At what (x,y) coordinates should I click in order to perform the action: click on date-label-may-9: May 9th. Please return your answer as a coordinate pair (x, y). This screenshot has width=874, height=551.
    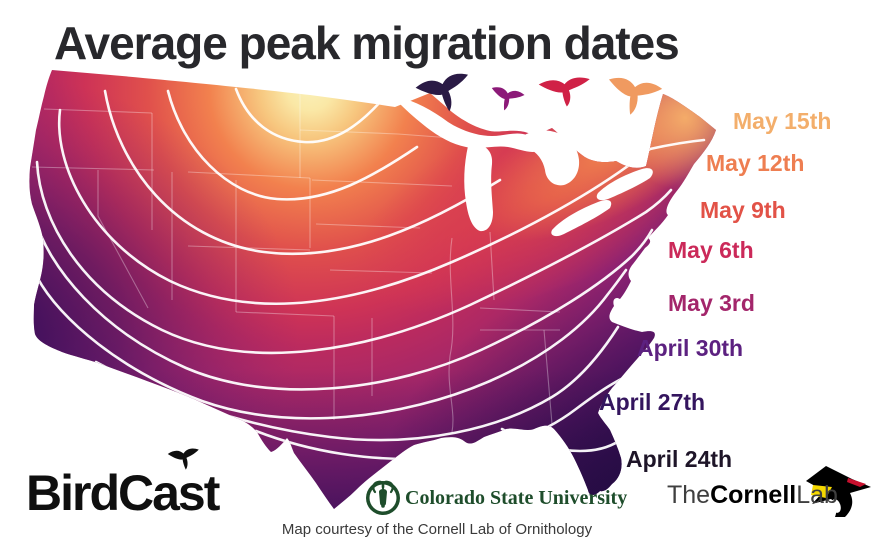
    Looking at the image, I should click on (743, 210).